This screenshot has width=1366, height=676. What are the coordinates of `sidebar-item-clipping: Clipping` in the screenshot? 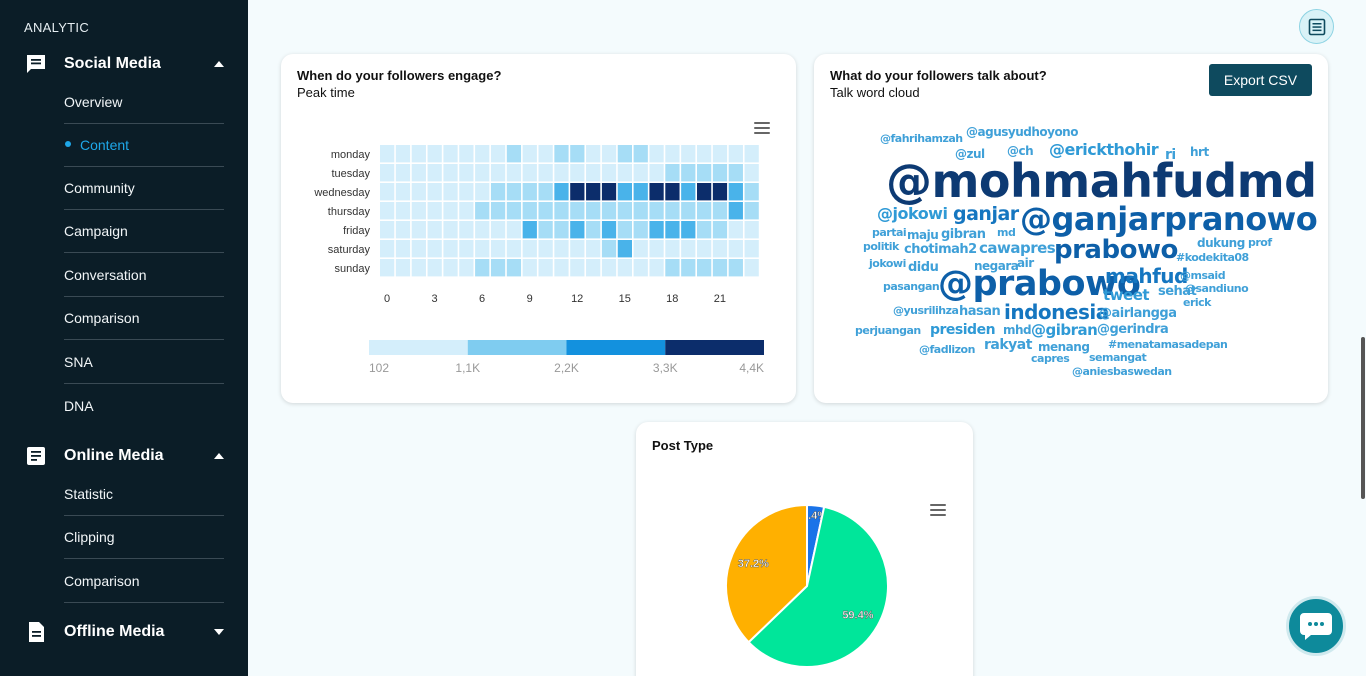 It's located at (144, 537).